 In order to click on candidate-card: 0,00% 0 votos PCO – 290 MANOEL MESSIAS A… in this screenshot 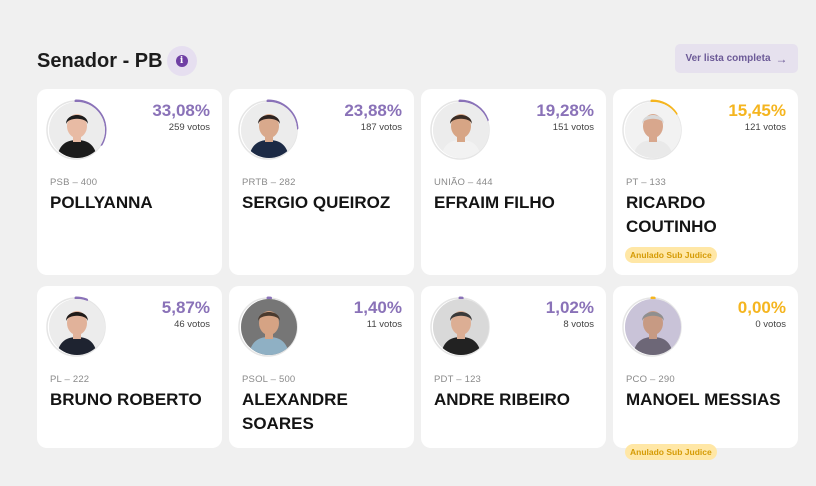, I will do `click(705, 373)`.